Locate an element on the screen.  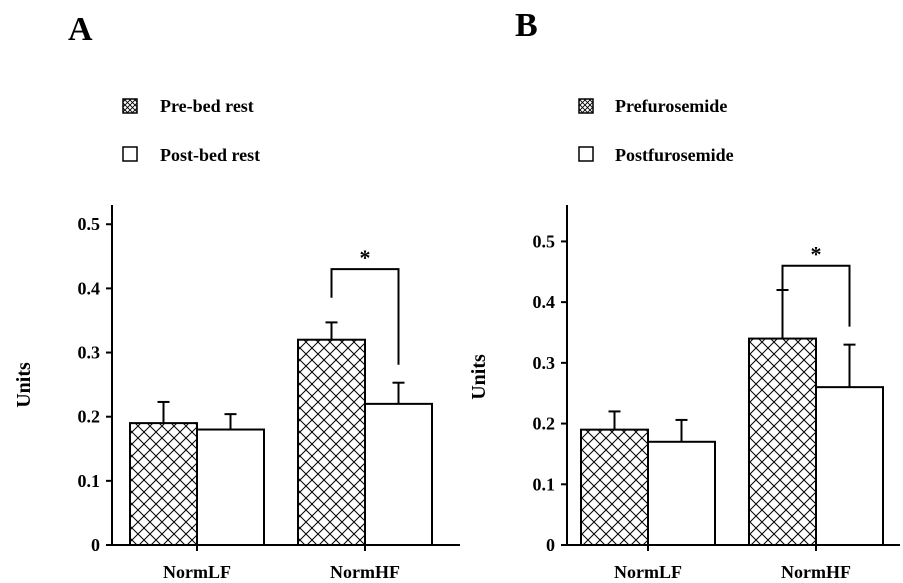
y-tick-label-b-2: 0.2 is located at coordinates (544, 424).